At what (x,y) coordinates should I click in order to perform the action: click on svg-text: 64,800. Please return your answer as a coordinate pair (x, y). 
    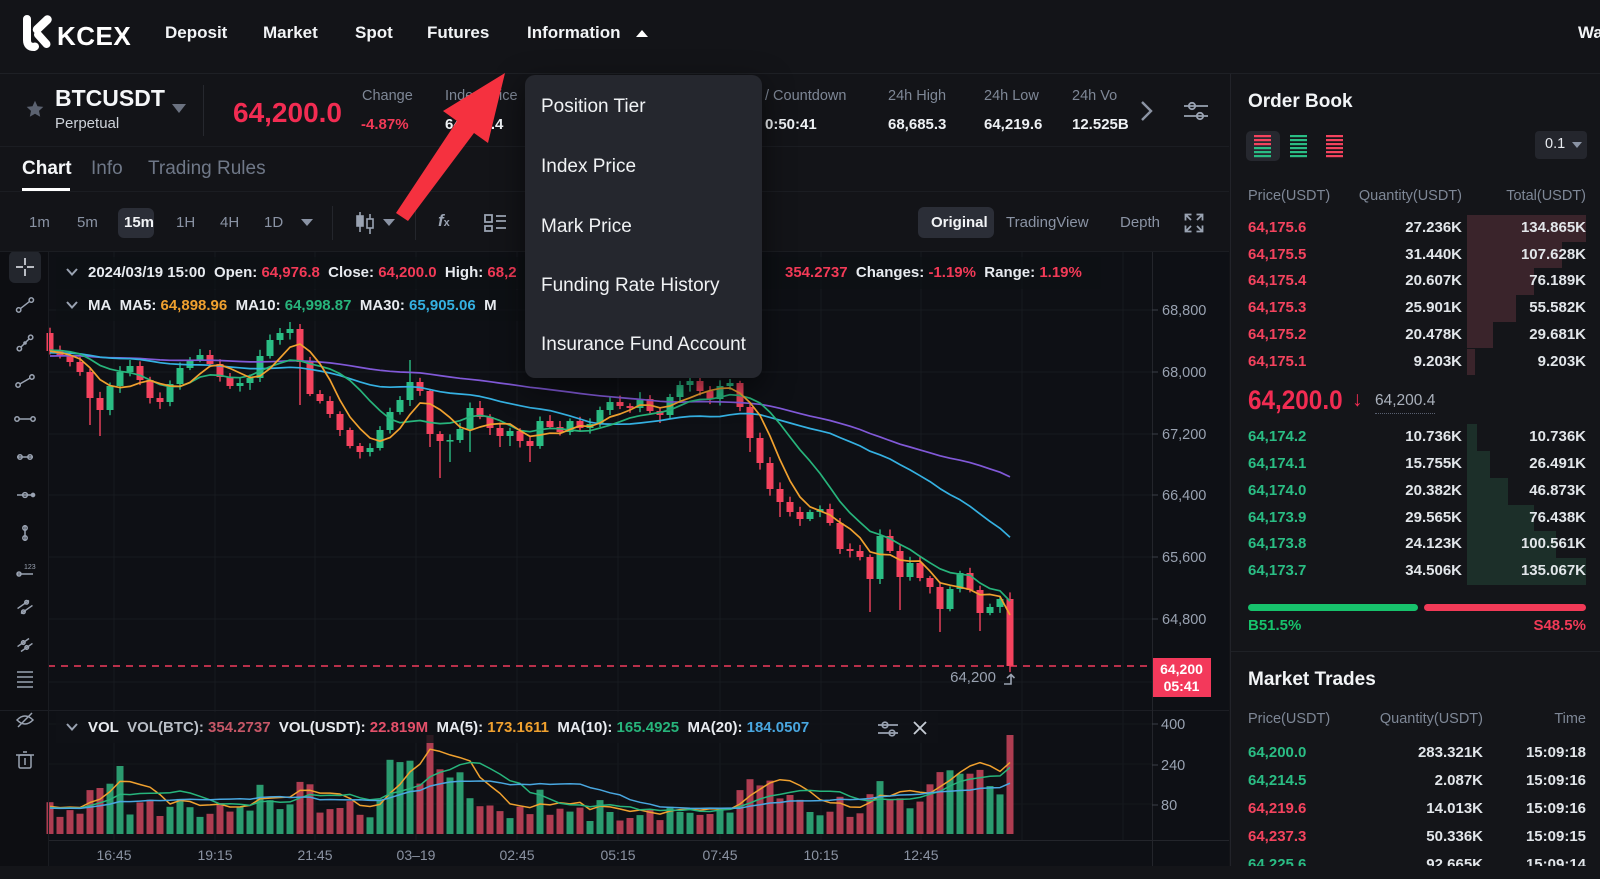
    Looking at the image, I should click on (1184, 620).